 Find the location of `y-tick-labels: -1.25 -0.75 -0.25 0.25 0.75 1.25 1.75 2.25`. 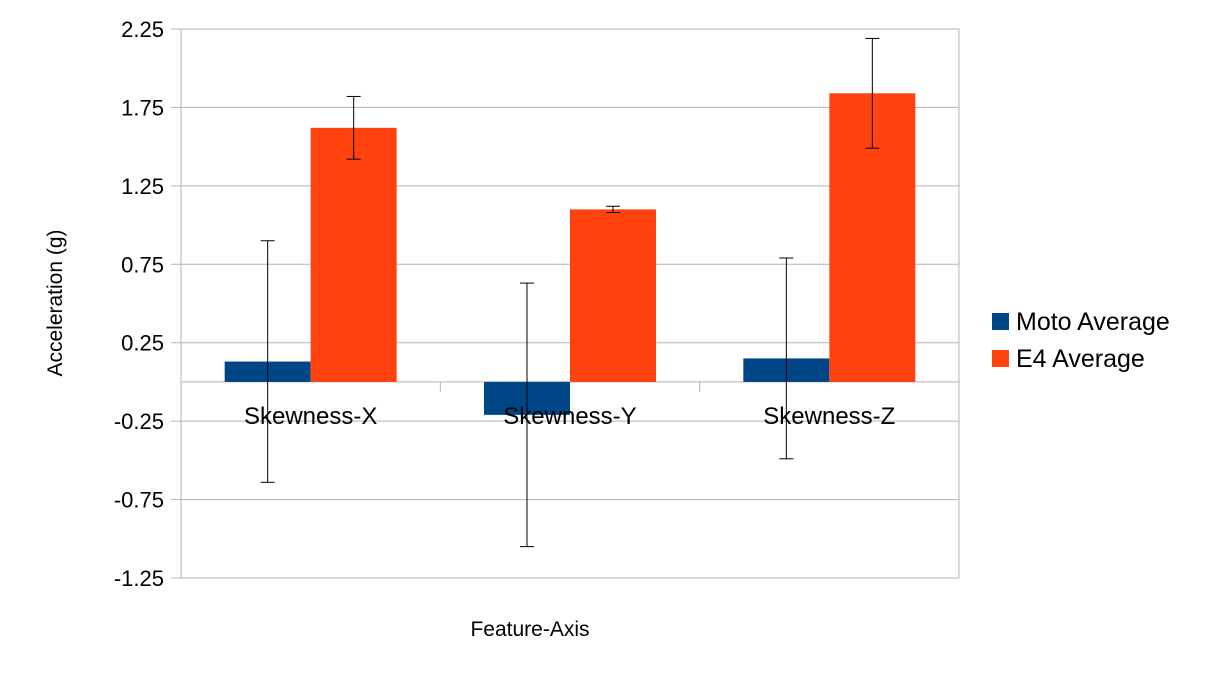

y-tick-labels: -1.25 -0.75 -0.25 0.25 0.75 1.25 1.75 2.25 is located at coordinates (139, 304).